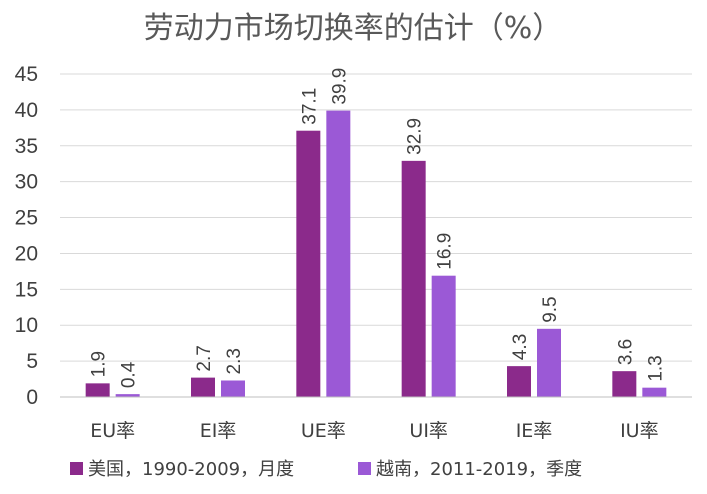 The width and height of the screenshot is (707, 494). Describe the element at coordinates (479, 469) in the screenshot. I see `legend-label: 越南，2011-2019，季度` at that location.